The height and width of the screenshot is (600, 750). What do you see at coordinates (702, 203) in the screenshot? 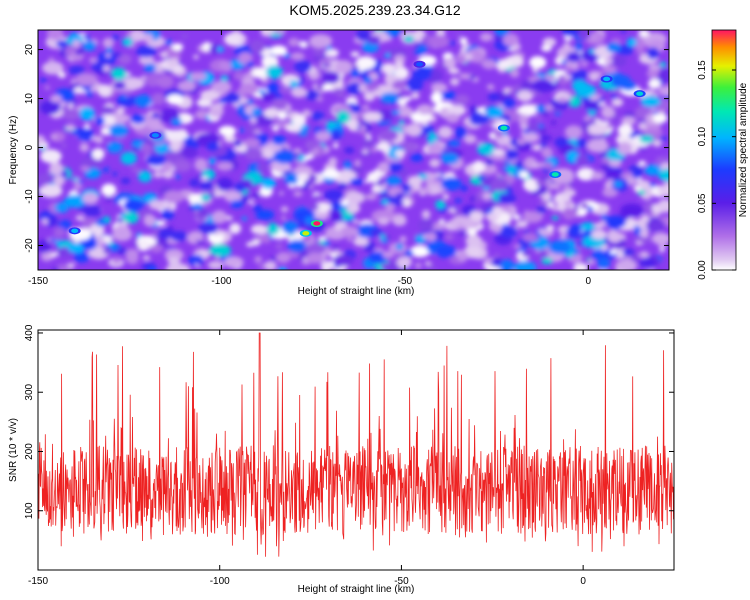
I see `colorbar-tick-label: 0.05` at bounding box center [702, 203].